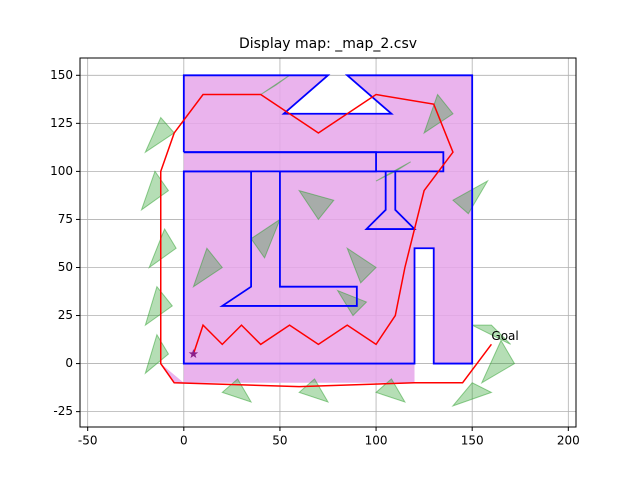 The width and height of the screenshot is (640, 480). I want to click on y-tick-label: 150, so click(61, 75).